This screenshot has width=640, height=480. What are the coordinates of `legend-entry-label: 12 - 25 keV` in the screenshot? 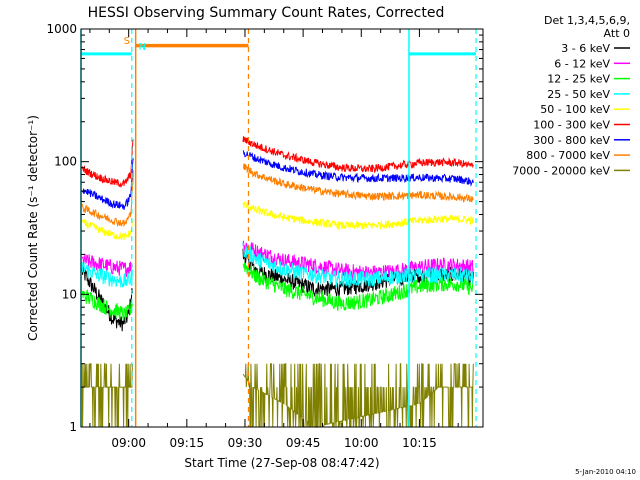 It's located at (578, 79).